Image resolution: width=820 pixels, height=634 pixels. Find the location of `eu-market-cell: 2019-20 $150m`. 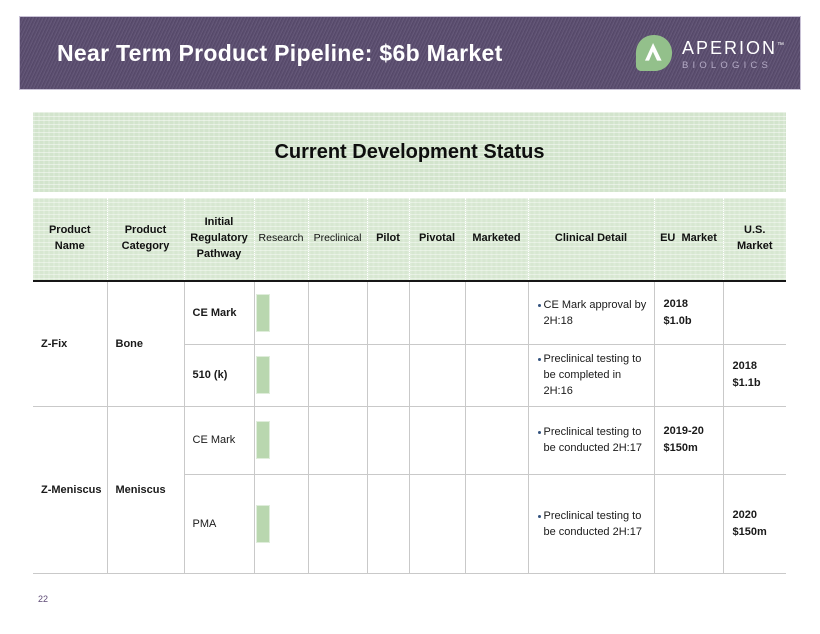

eu-market-cell: 2019-20 $150m is located at coordinates (688, 440).